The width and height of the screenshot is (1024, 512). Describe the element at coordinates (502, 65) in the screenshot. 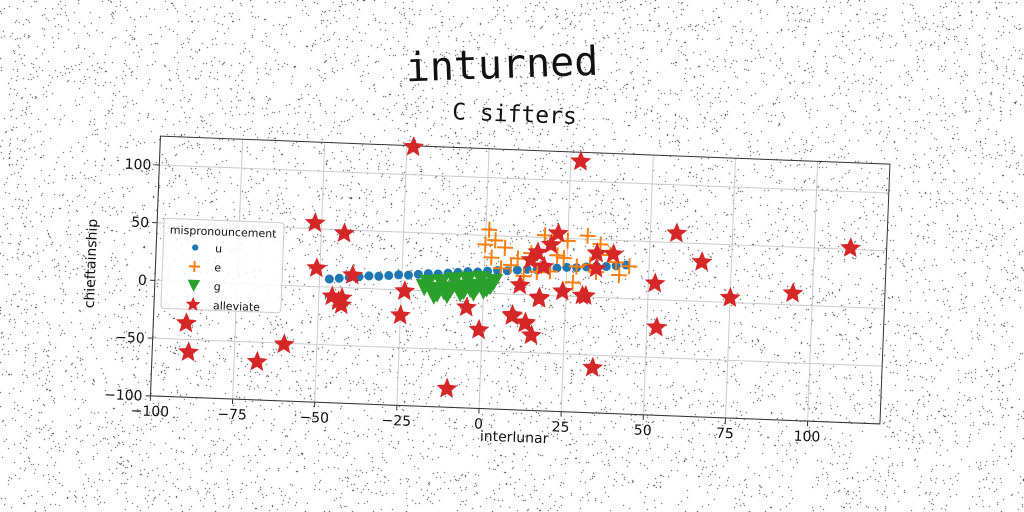

I see `chart-title: inturned` at that location.